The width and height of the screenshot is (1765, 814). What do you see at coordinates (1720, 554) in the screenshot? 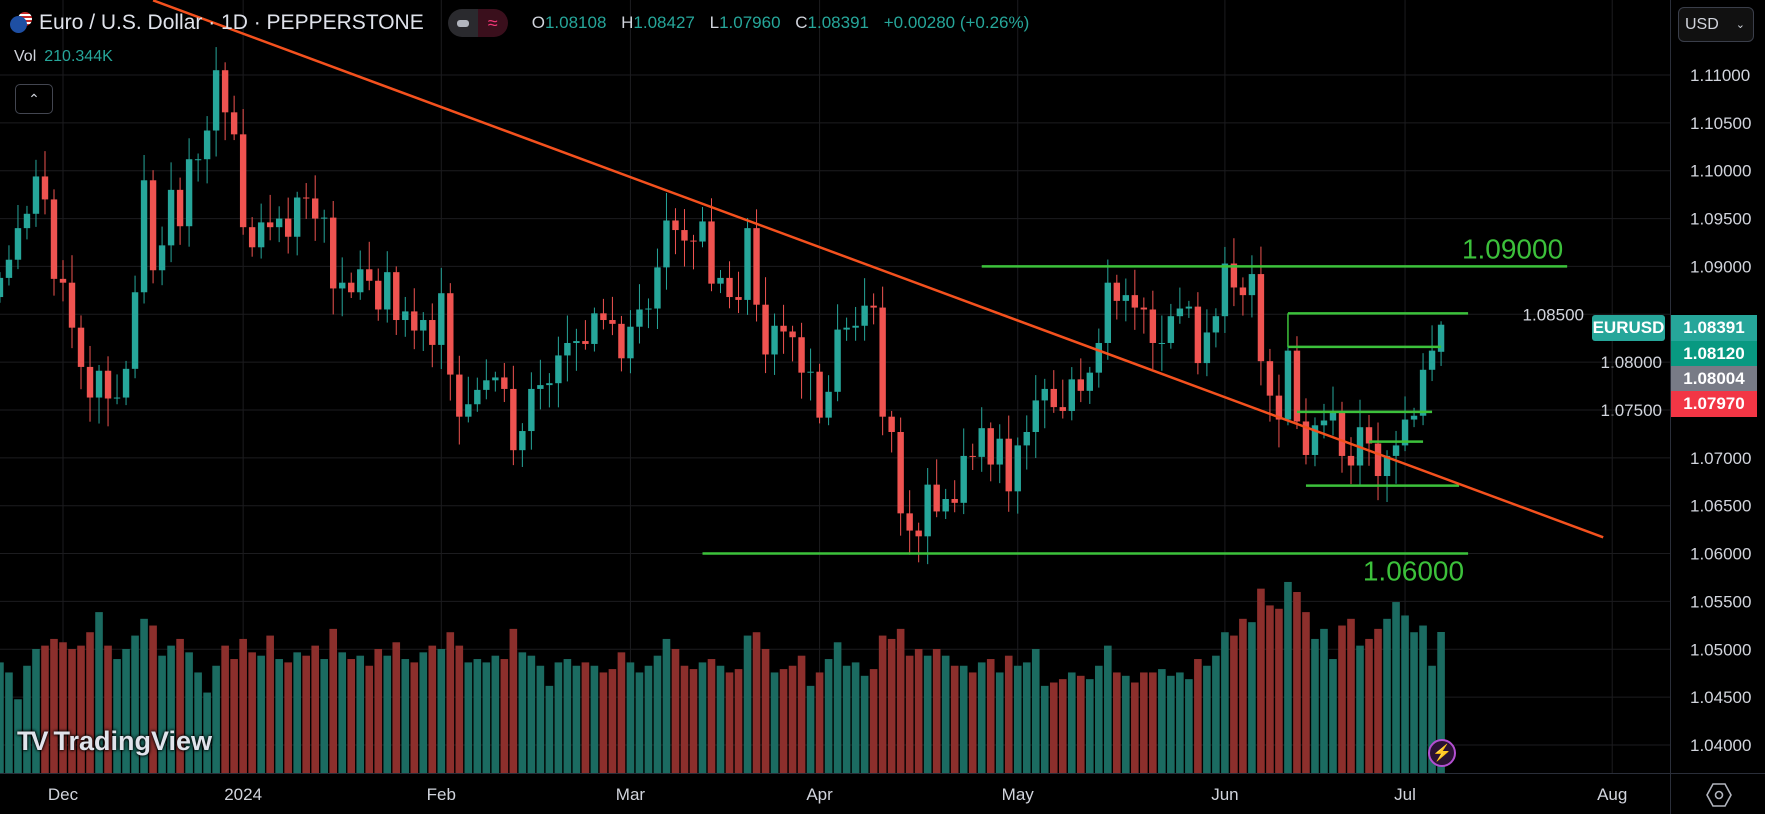
I see `y-tick-label: 1.06000` at bounding box center [1720, 554].